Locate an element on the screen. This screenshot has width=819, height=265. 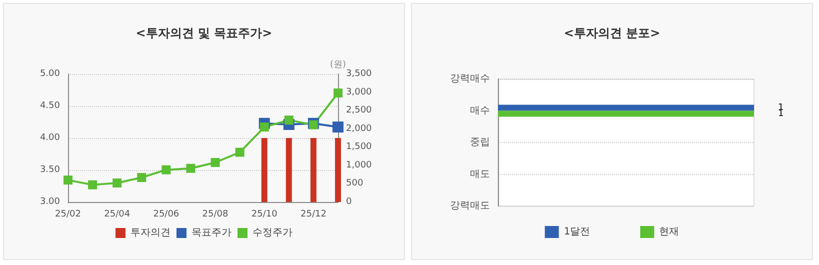
legend-label: 현재 is located at coordinates (669, 232).